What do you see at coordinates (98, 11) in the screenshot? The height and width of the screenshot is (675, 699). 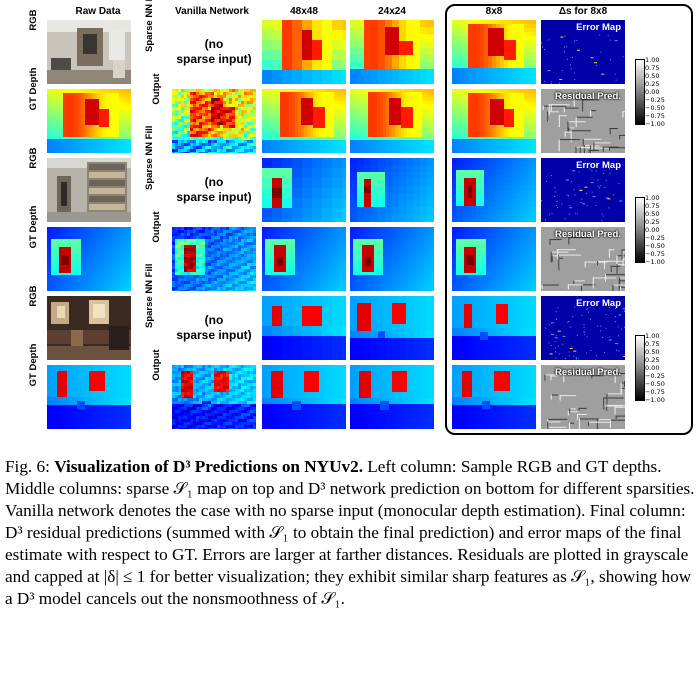 I see `header-raw-data: Raw Data` at bounding box center [98, 11].